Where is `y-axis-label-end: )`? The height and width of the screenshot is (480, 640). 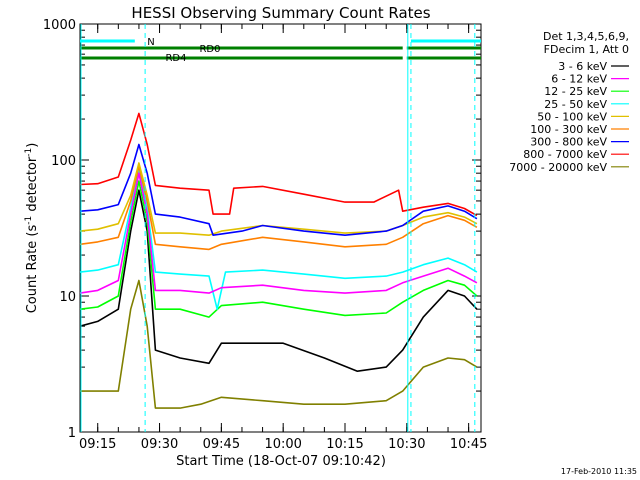 y-axis-label-end: ) is located at coordinates (32, 145).